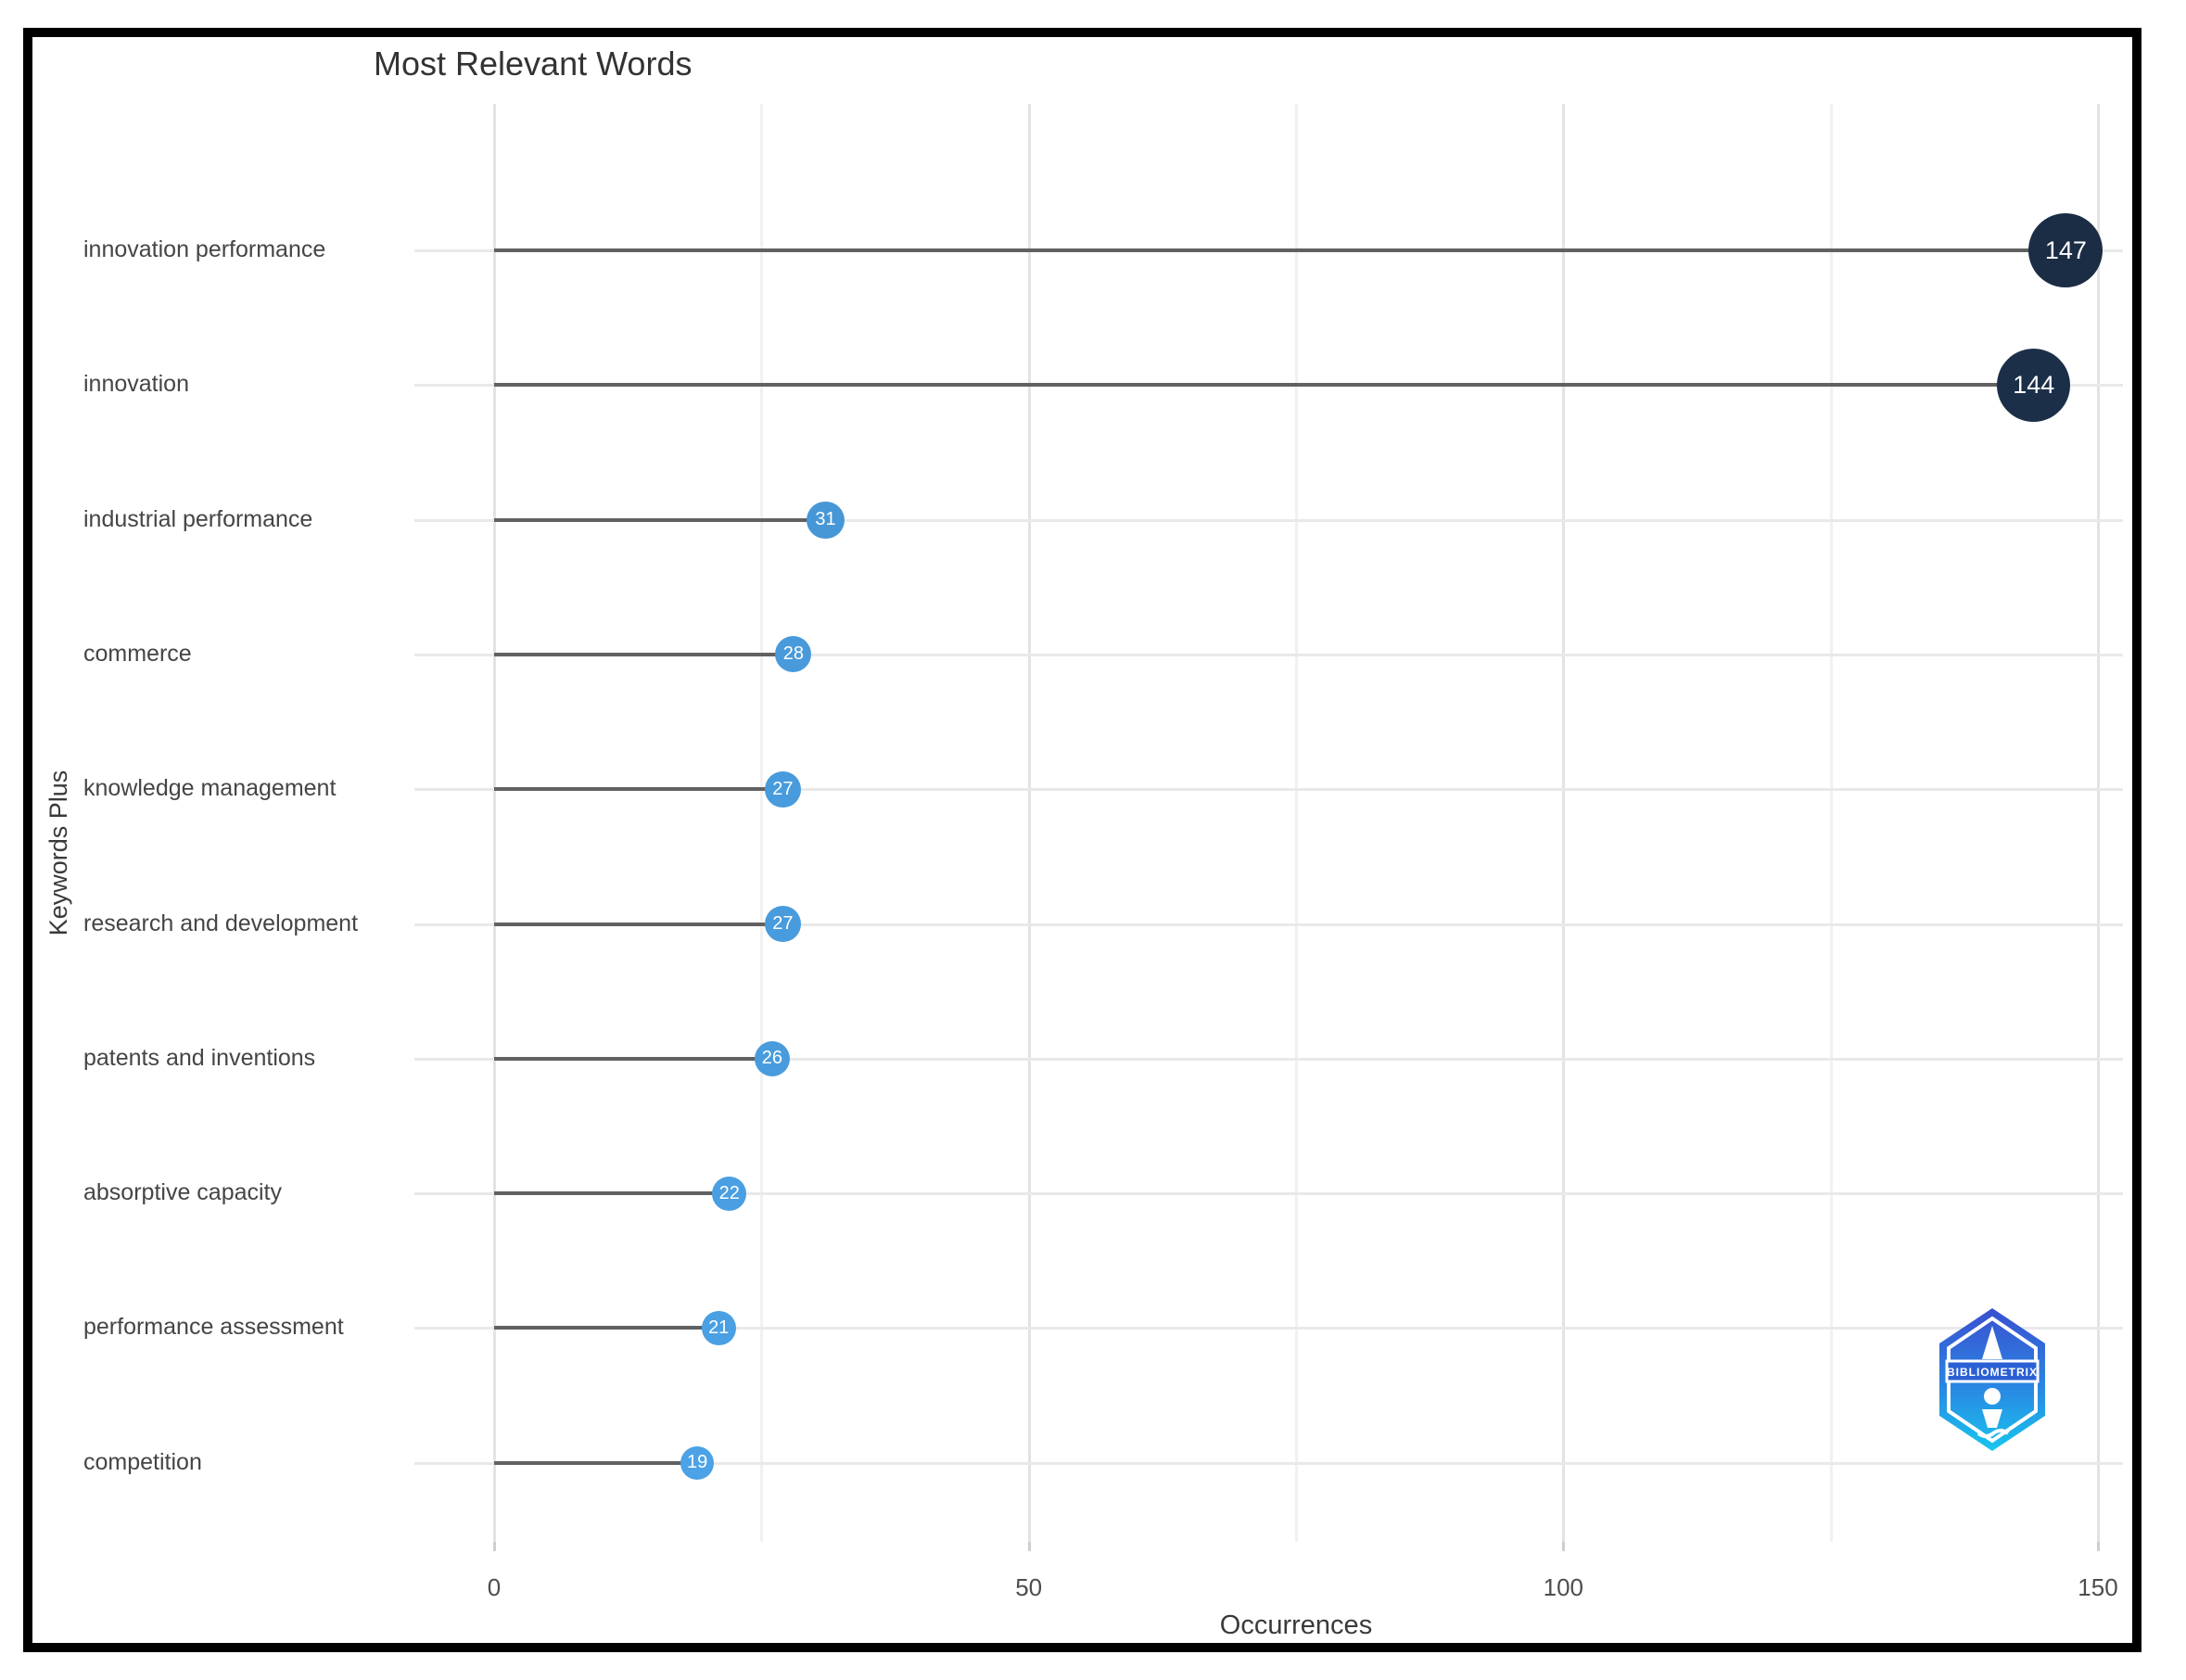  I want to click on logo-inner-hexagon, so click(1993, 1380).